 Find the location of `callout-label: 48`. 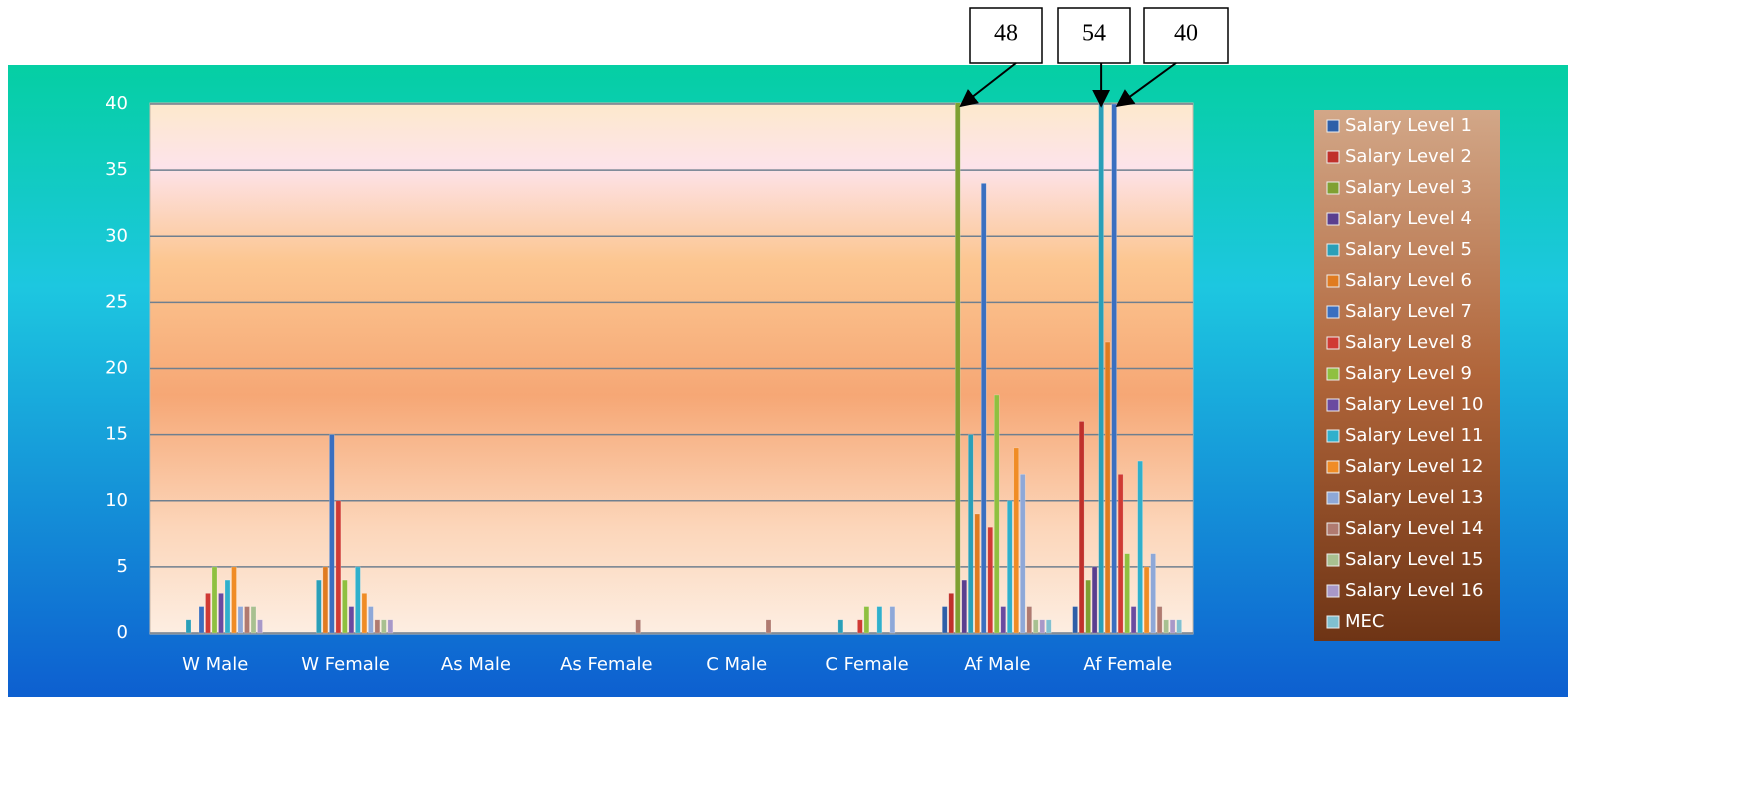

callout-label: 48 is located at coordinates (1006, 34).